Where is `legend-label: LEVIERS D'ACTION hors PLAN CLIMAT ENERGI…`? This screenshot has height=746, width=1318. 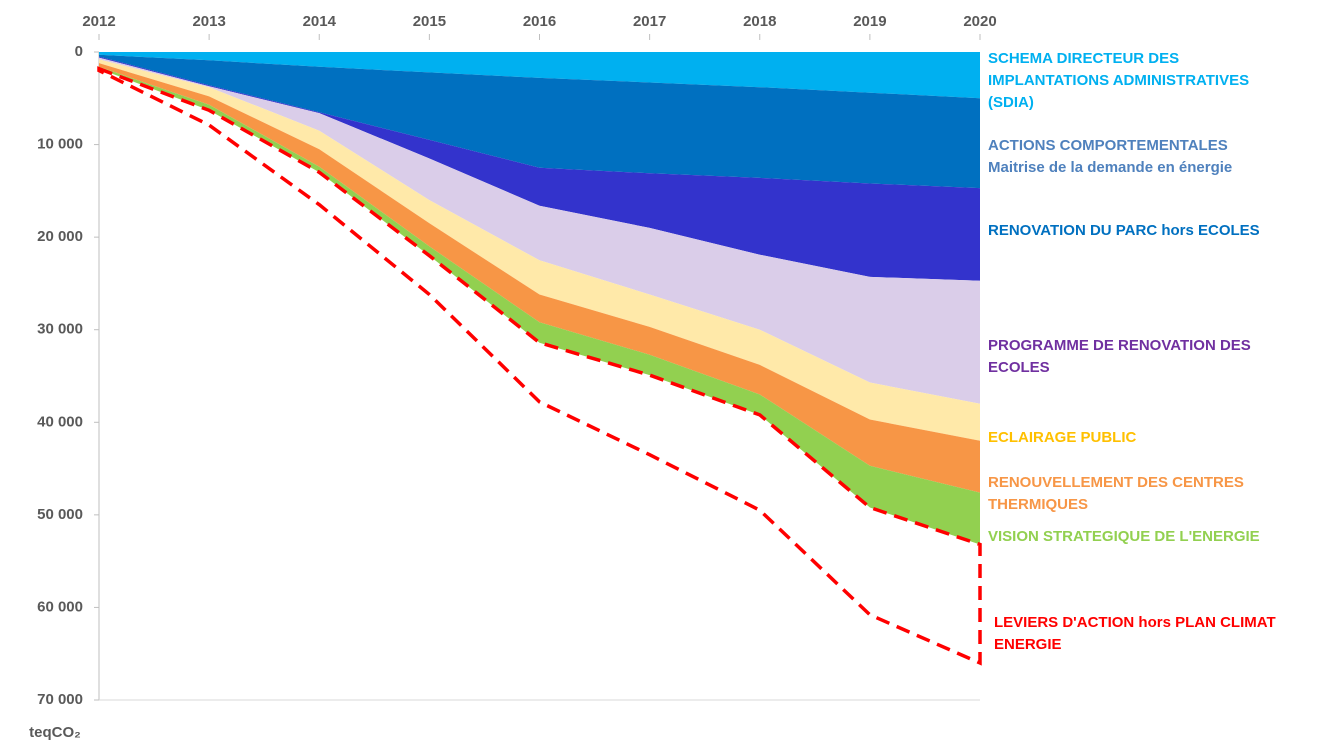
legend-label: LEVIERS D'ACTION hors PLAN CLIMAT ENERGI… is located at coordinates (1135, 633).